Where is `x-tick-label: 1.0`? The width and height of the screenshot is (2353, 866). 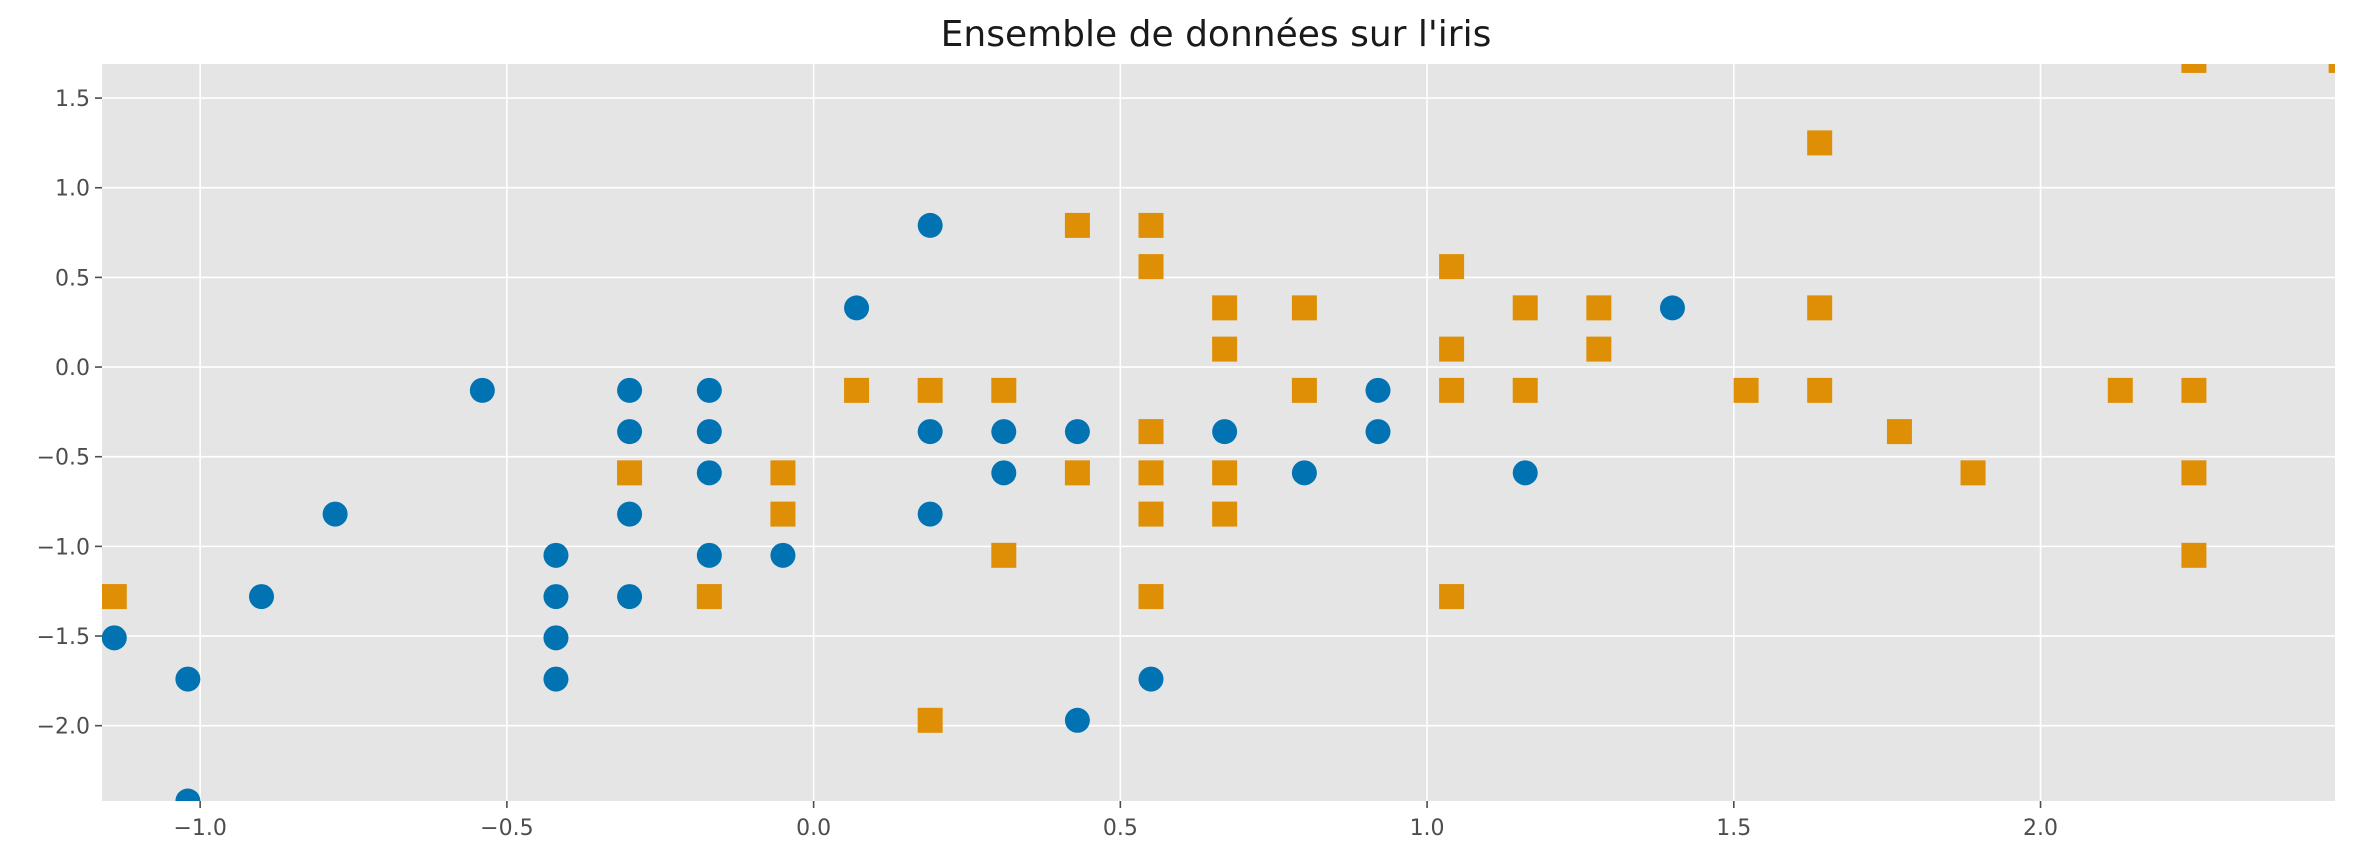 x-tick-label: 1.0 is located at coordinates (1427, 828).